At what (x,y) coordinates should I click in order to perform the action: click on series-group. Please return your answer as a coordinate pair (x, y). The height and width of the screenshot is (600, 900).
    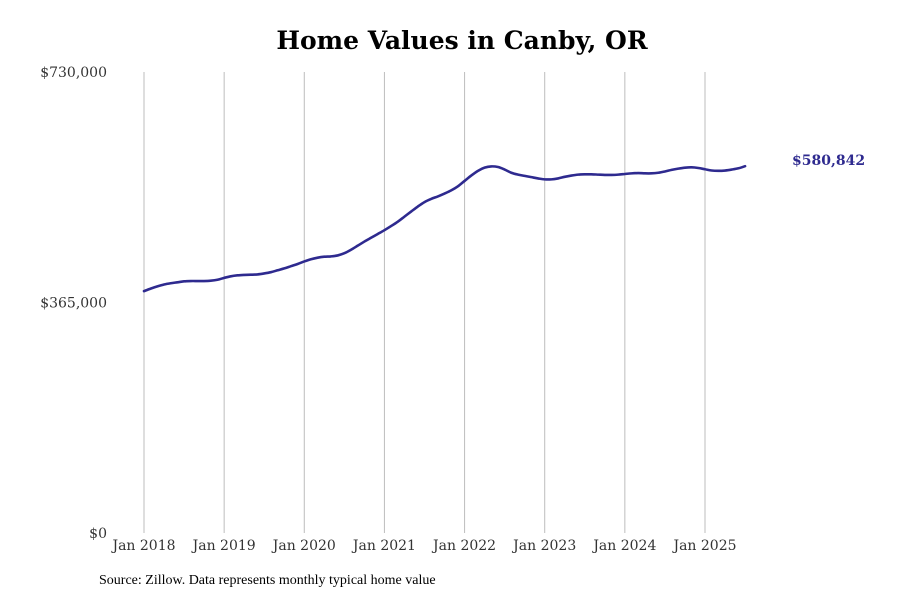
    Looking at the image, I should click on (444, 228).